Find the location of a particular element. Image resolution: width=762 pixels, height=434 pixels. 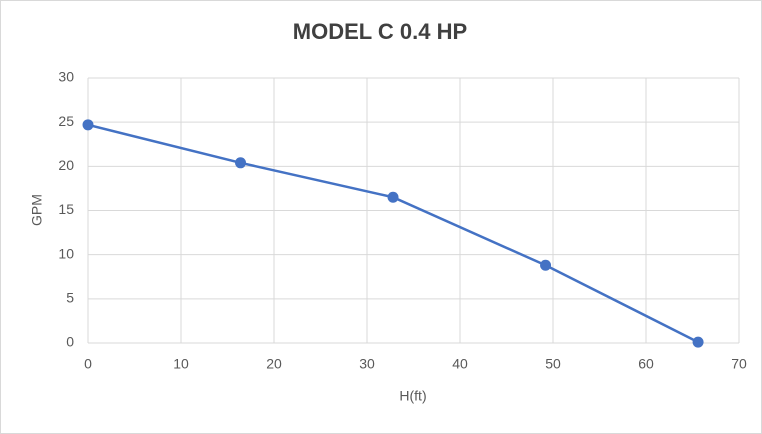

x-tick-label: 10 is located at coordinates (181, 364).